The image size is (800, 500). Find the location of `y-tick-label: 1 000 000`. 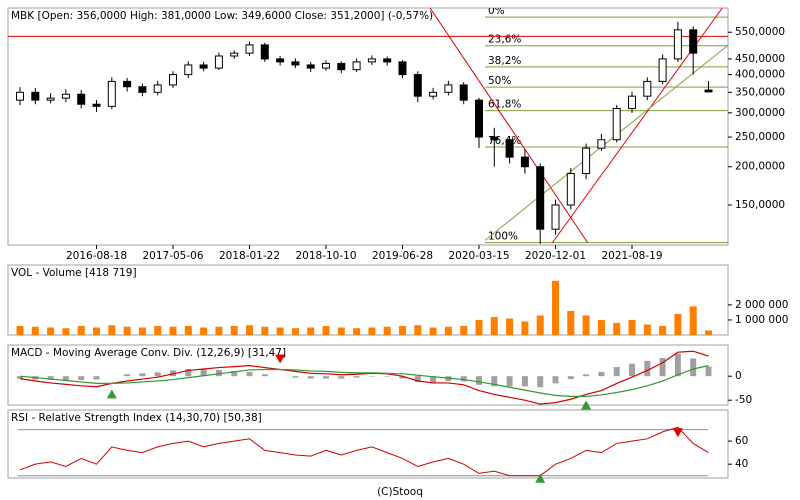

y-tick-label: 1 000 000 is located at coordinates (761, 320).